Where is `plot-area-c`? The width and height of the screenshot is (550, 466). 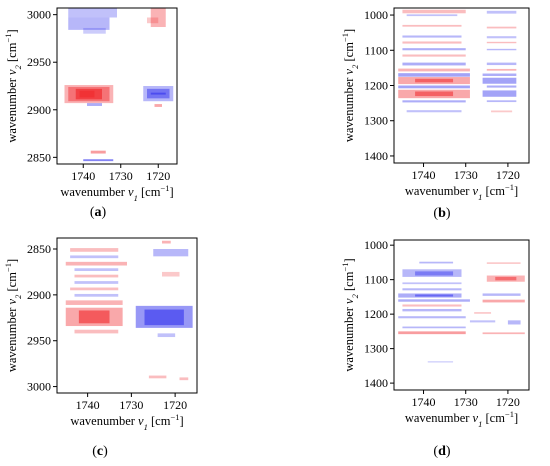
plot-area-c is located at coordinates (129, 310).